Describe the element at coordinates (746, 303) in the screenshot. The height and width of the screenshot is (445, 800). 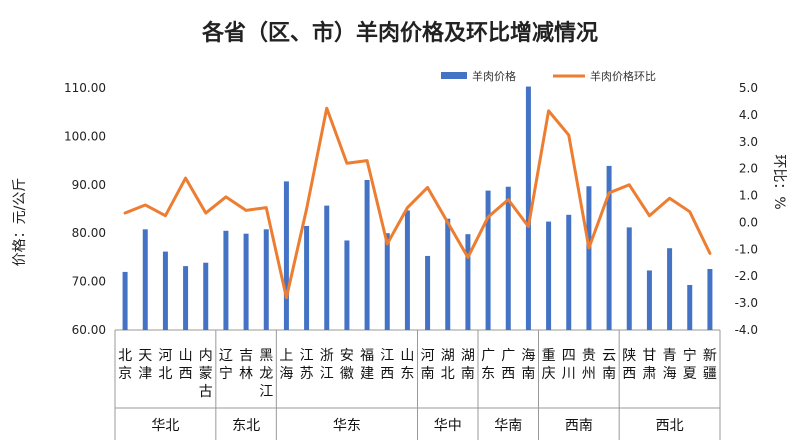
I see `y2-tick-label: -3.0` at that location.